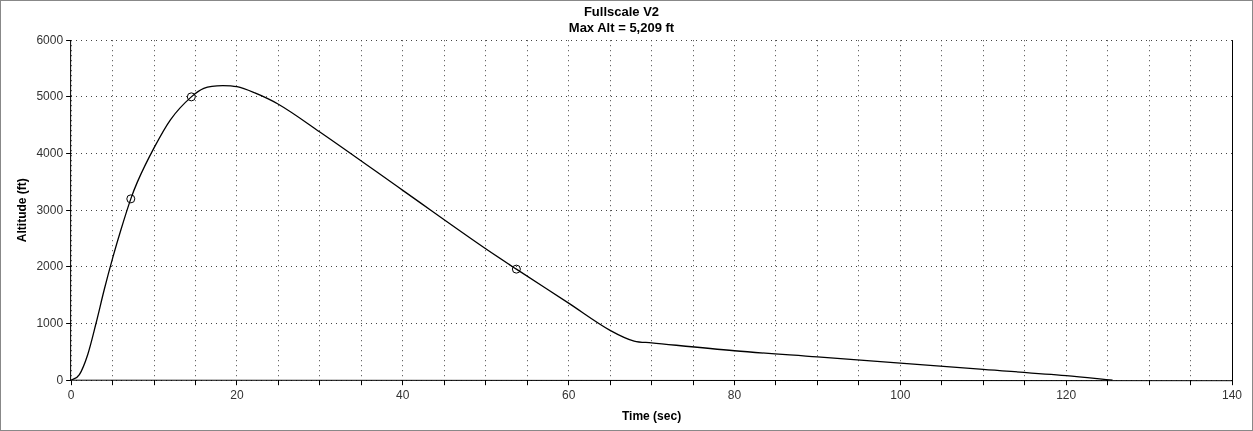  What do you see at coordinates (237, 394) in the screenshot?
I see `x-tick-label: 20` at bounding box center [237, 394].